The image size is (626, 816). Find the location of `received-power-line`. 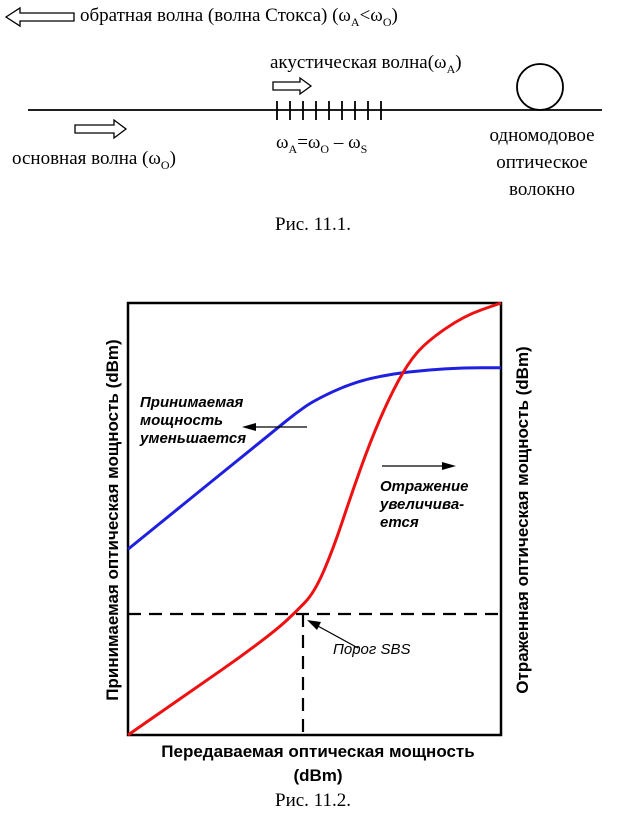

received-power-line is located at coordinates (314, 458).